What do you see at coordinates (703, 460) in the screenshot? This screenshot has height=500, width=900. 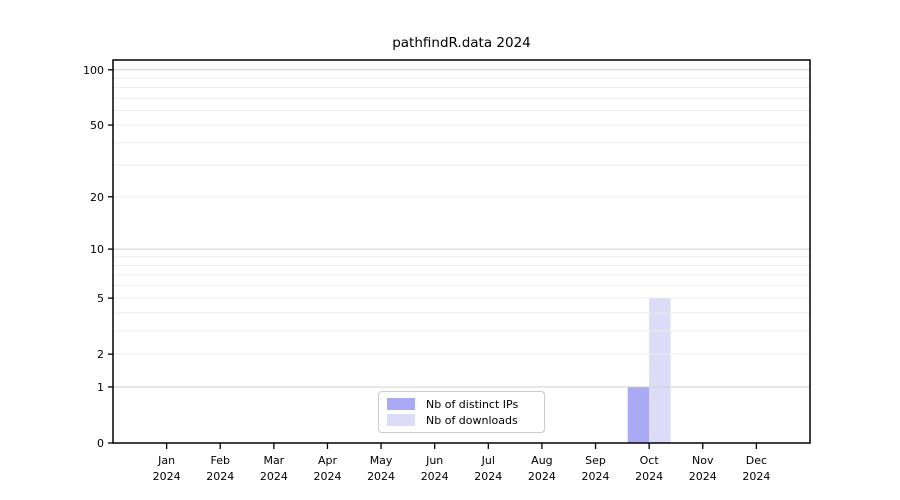 I see `svg-text: Nov` at bounding box center [703, 460].